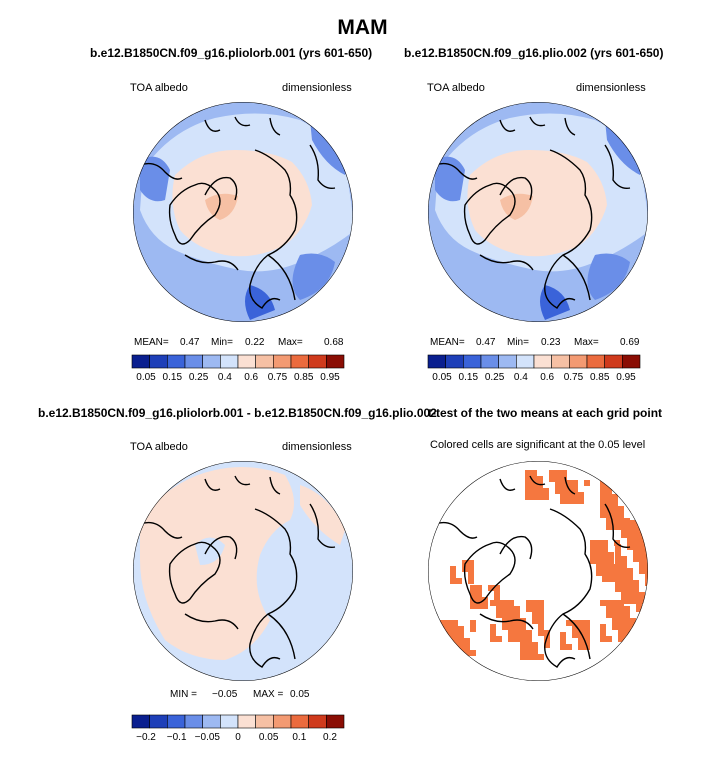 This screenshot has height=774, width=725. What do you see at coordinates (159, 88) in the screenshot?
I see `panel-1-left-label: TOA albedo` at bounding box center [159, 88].